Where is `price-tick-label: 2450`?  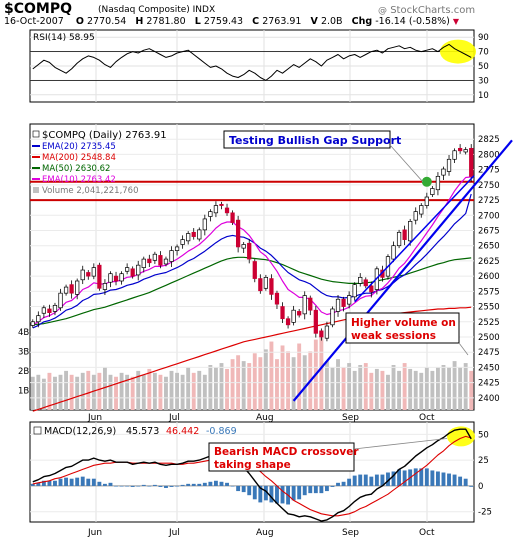 price-tick-label: 2450 is located at coordinates (489, 368).